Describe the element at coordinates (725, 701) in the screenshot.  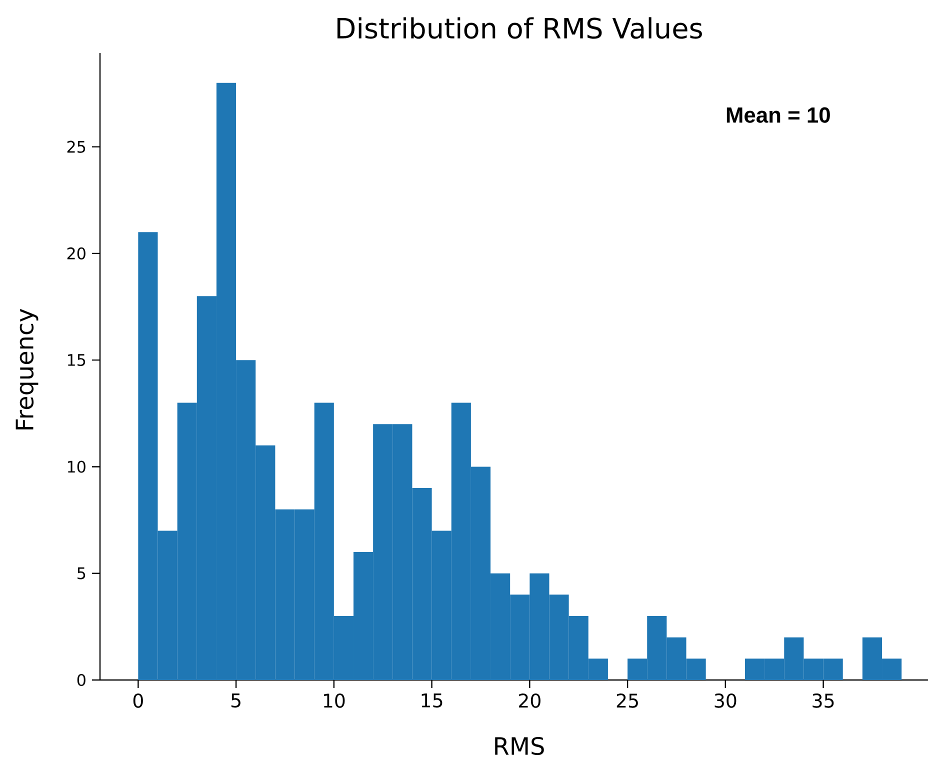
I see `x-tick-label: 30` at that location.